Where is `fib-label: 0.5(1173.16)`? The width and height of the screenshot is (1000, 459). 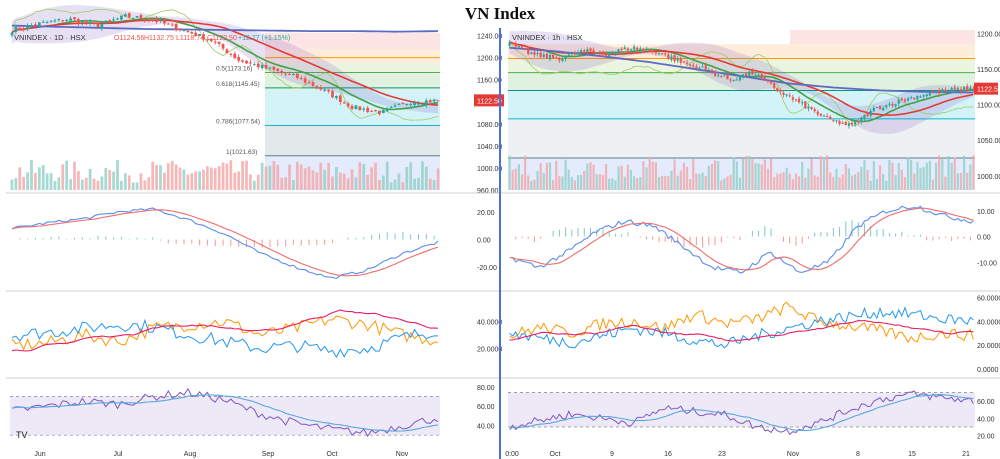
fib-label: 0.5(1173.16) is located at coordinates (234, 68).